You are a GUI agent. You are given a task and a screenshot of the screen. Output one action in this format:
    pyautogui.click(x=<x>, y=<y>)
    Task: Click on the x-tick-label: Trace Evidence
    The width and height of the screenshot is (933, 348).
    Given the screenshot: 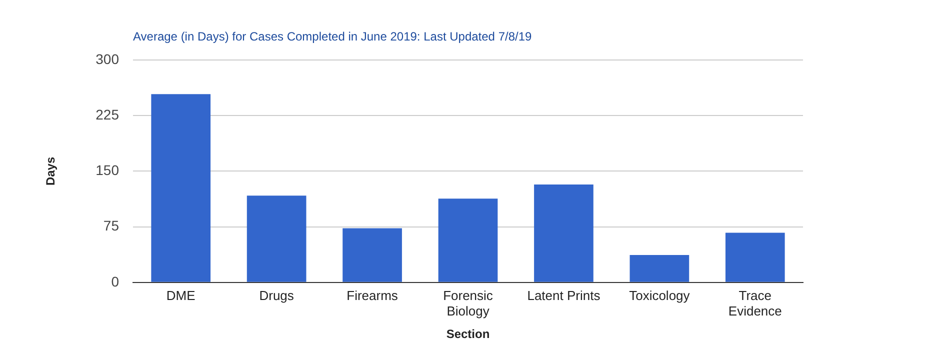 What is the action you would take?
    pyautogui.click(x=755, y=303)
    